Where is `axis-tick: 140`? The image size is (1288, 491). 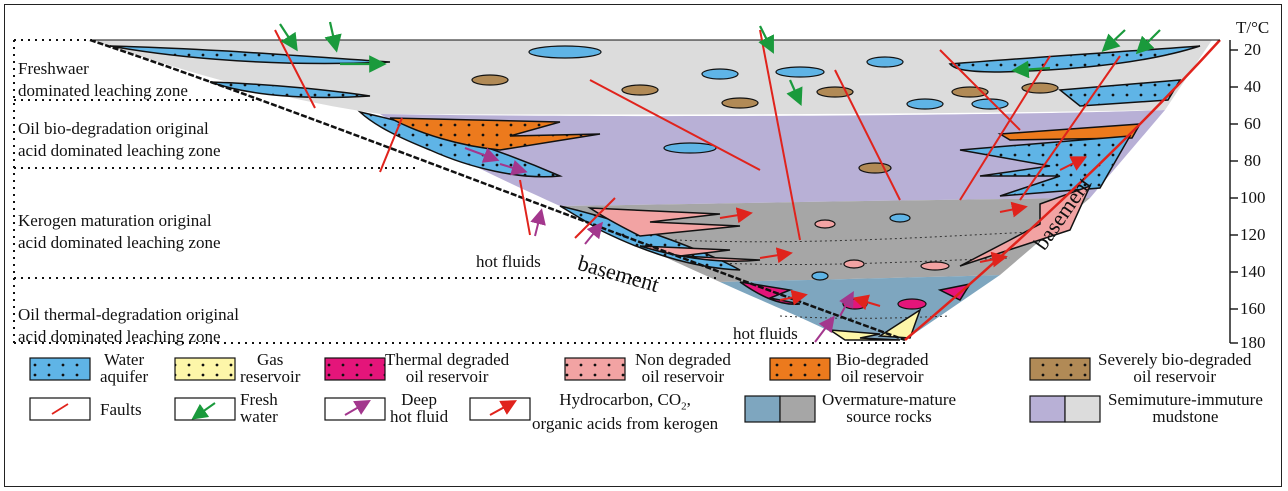
axis-tick: 140 is located at coordinates (1253, 271).